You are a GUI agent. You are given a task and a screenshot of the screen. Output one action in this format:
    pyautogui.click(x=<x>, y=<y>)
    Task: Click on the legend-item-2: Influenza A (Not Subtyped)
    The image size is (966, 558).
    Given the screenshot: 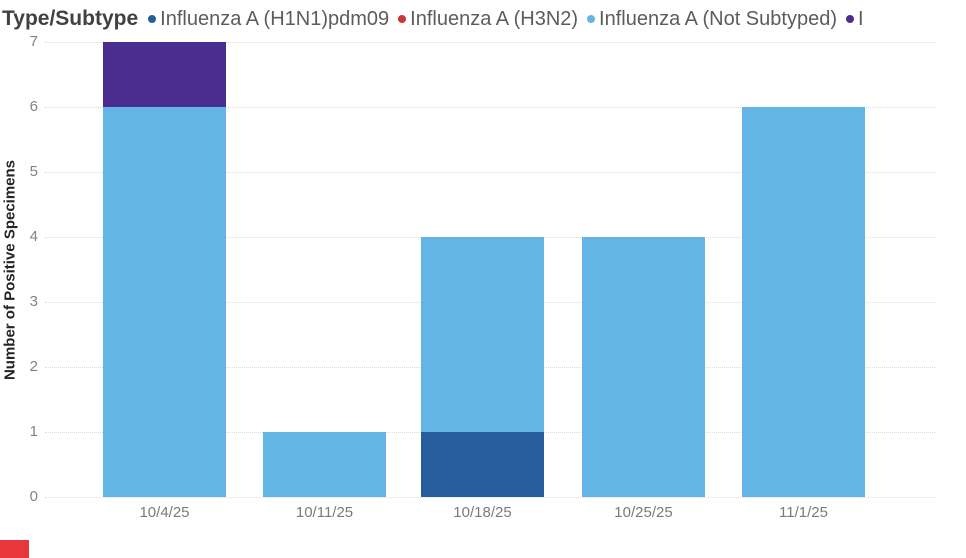 What is the action you would take?
    pyautogui.click(x=712, y=19)
    